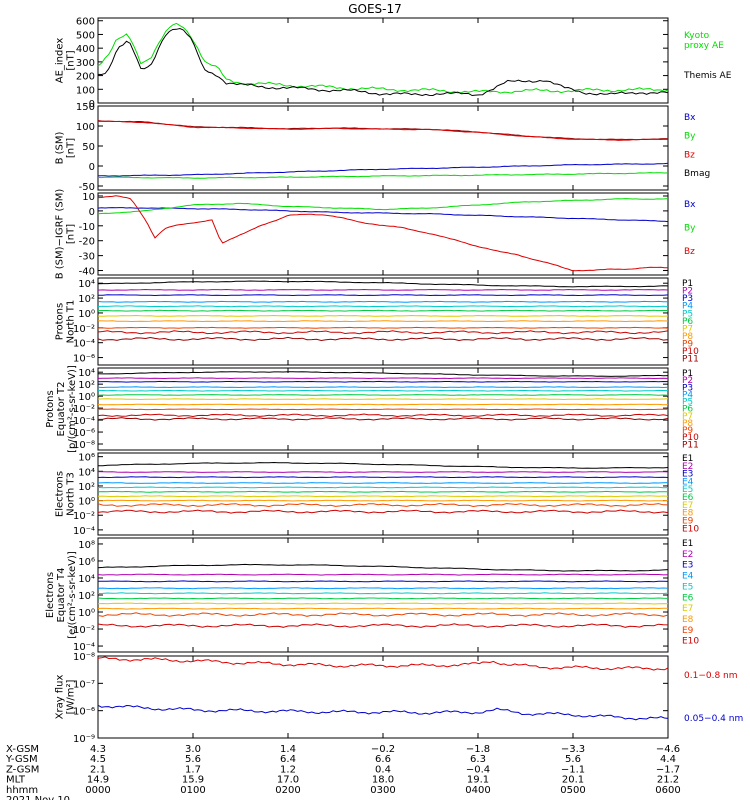  What do you see at coordinates (85, 63) in the screenshot?
I see `y-tick-label: 300` at bounding box center [85, 63].